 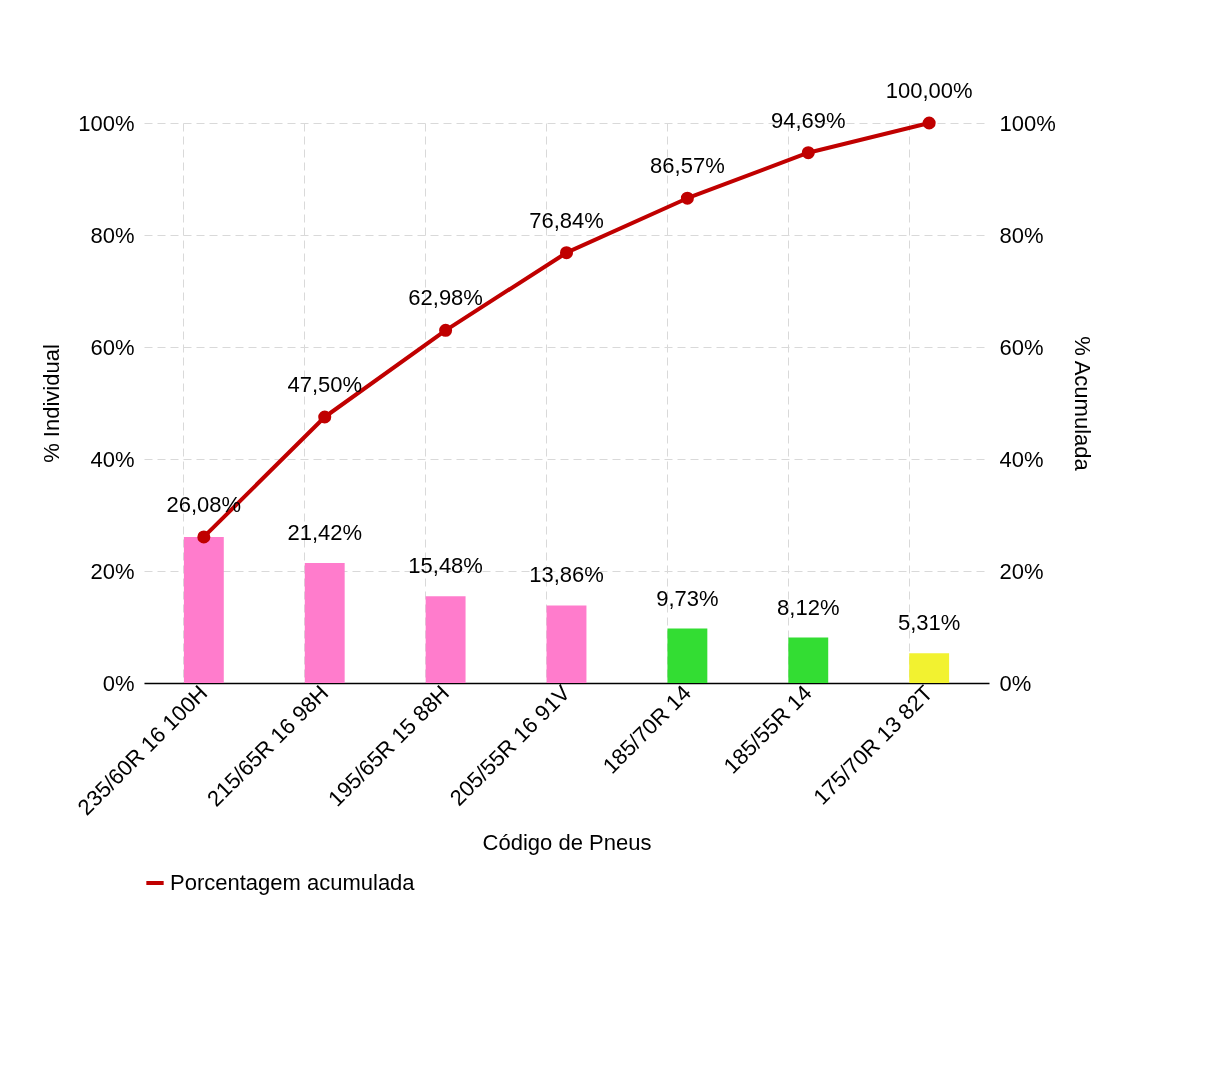 I want to click on y2-tick-label: 0%, so click(x=1015, y=683).